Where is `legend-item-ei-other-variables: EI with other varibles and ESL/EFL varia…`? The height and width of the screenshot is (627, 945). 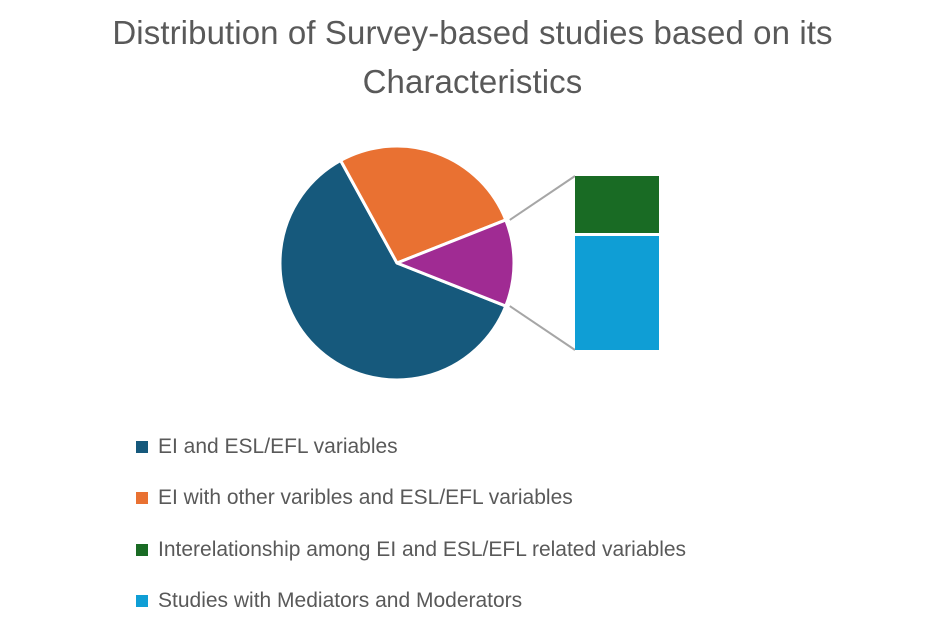 legend-item-ei-other-variables: EI with other varibles and ESL/EFL varia… is located at coordinates (526, 499).